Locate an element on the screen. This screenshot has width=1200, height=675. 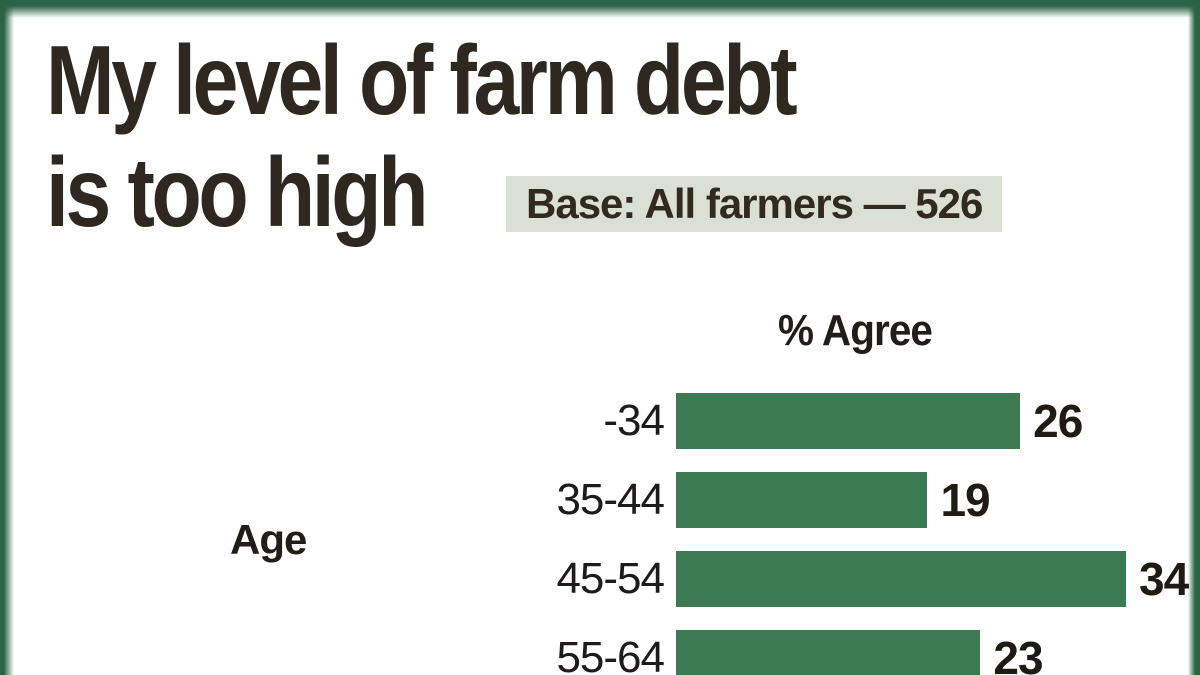
value-label: 19 is located at coordinates (965, 500).